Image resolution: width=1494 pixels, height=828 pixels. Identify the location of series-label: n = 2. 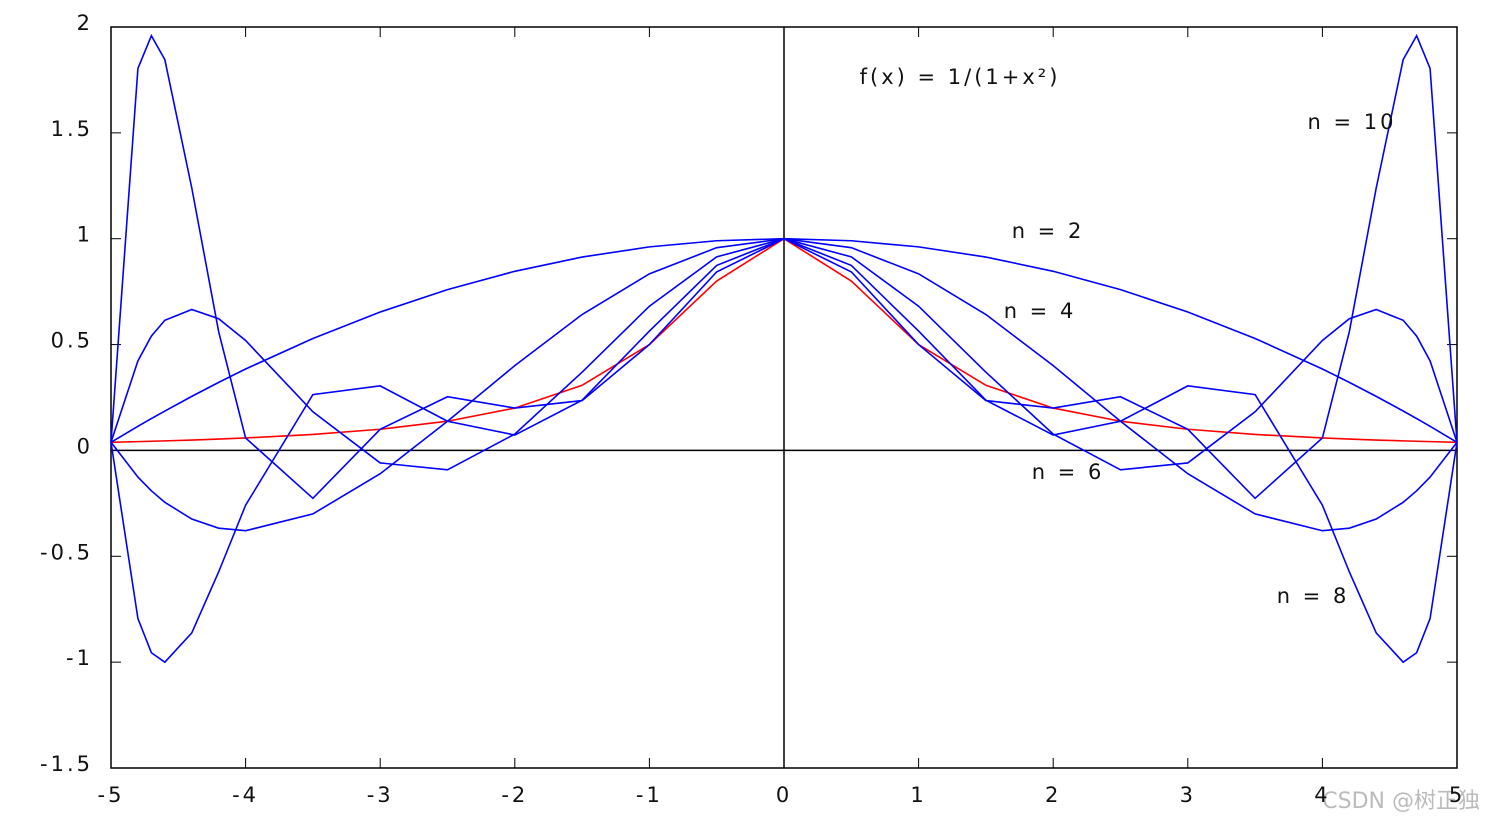
(1048, 231).